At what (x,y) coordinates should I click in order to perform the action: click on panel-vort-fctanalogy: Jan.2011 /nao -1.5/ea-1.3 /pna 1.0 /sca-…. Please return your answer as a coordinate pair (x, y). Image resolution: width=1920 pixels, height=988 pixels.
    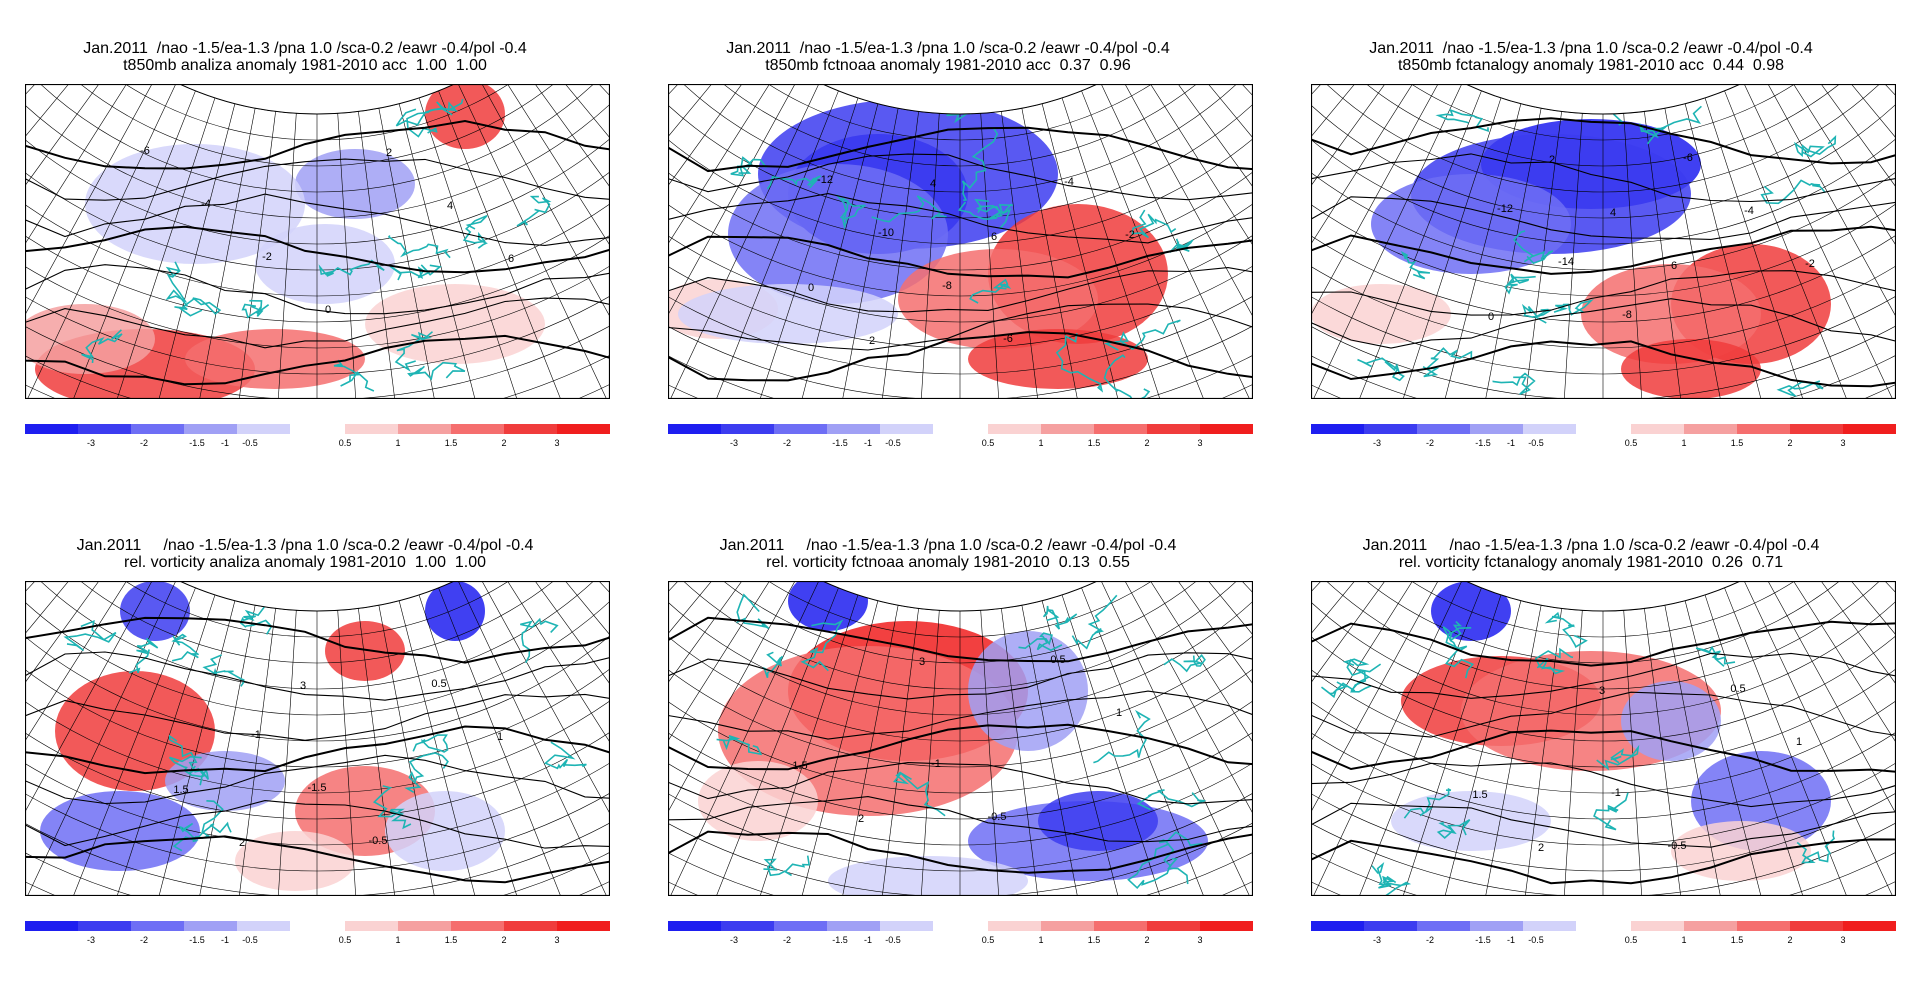
    Looking at the image, I should click on (1591, 757).